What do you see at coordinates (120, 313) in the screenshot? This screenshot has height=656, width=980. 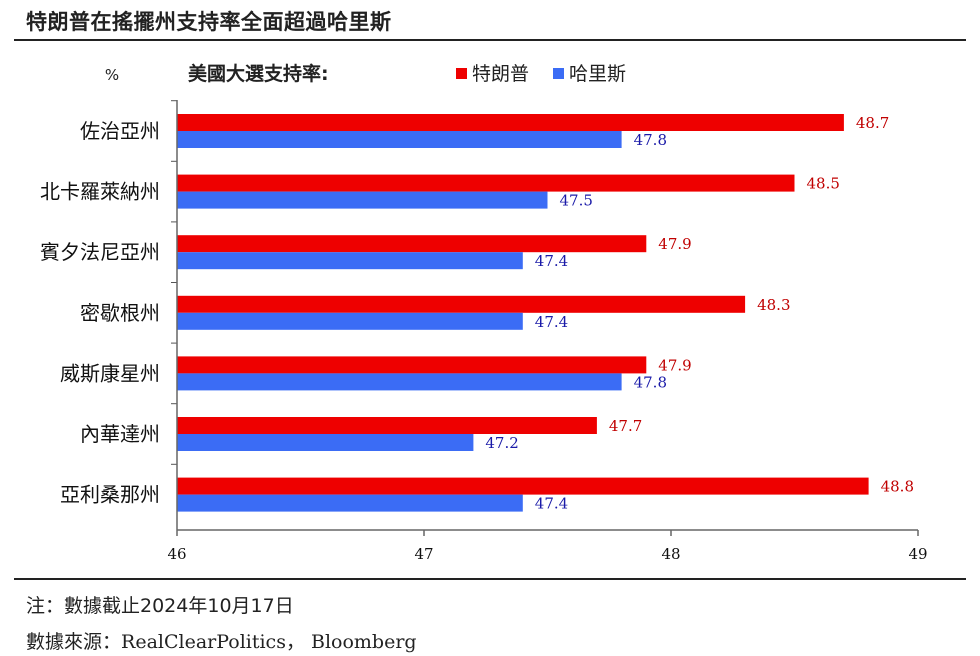 I see `category-label-4: 密歇根州` at bounding box center [120, 313].